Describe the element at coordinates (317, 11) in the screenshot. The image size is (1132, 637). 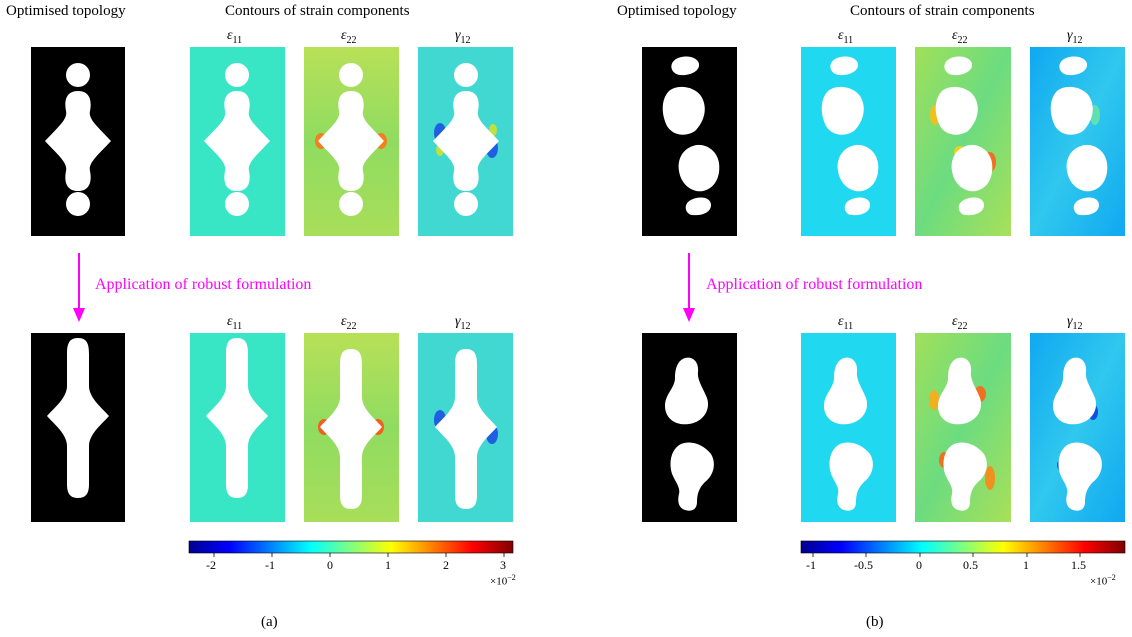
I see `header-contours-a: Contours of strain components` at that location.